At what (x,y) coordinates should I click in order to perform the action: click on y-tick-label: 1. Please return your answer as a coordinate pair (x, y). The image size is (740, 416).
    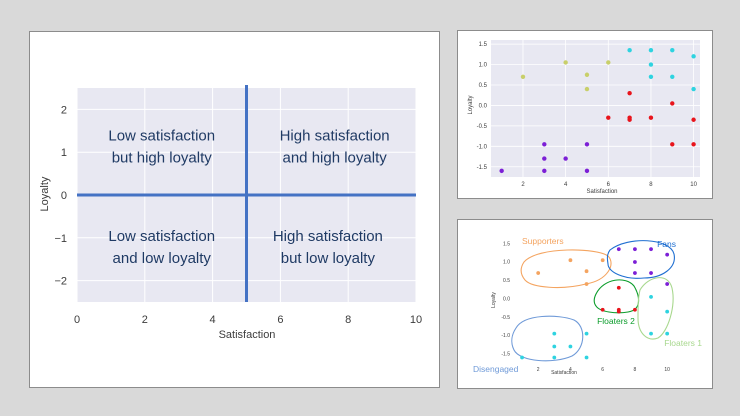
    Looking at the image, I should click on (64, 153).